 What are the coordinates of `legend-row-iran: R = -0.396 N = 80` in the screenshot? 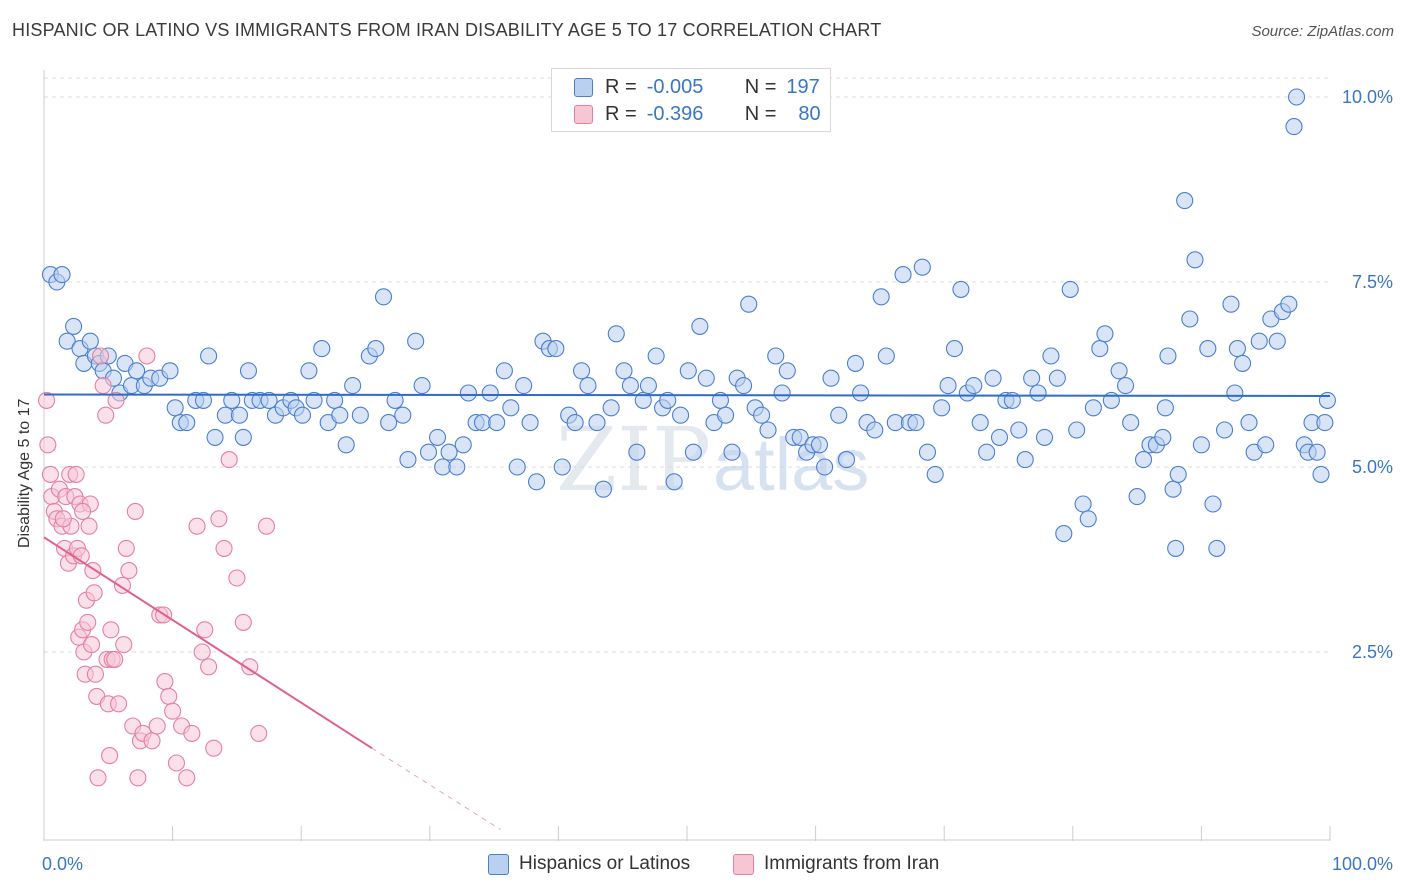 It's located at (697, 114).